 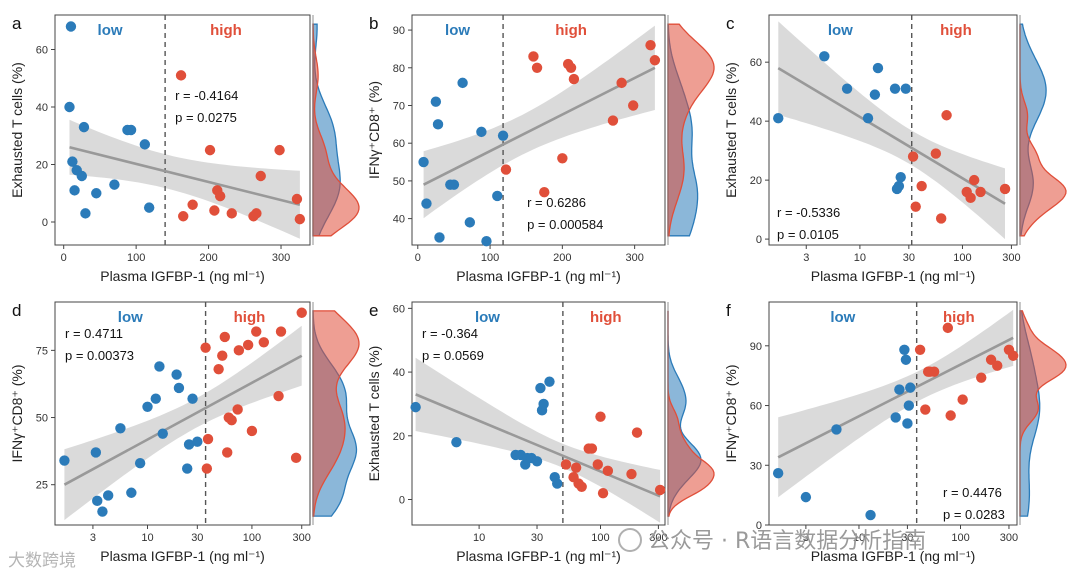 I want to click on y-tick-label: 40, so click(x=42, y=108).